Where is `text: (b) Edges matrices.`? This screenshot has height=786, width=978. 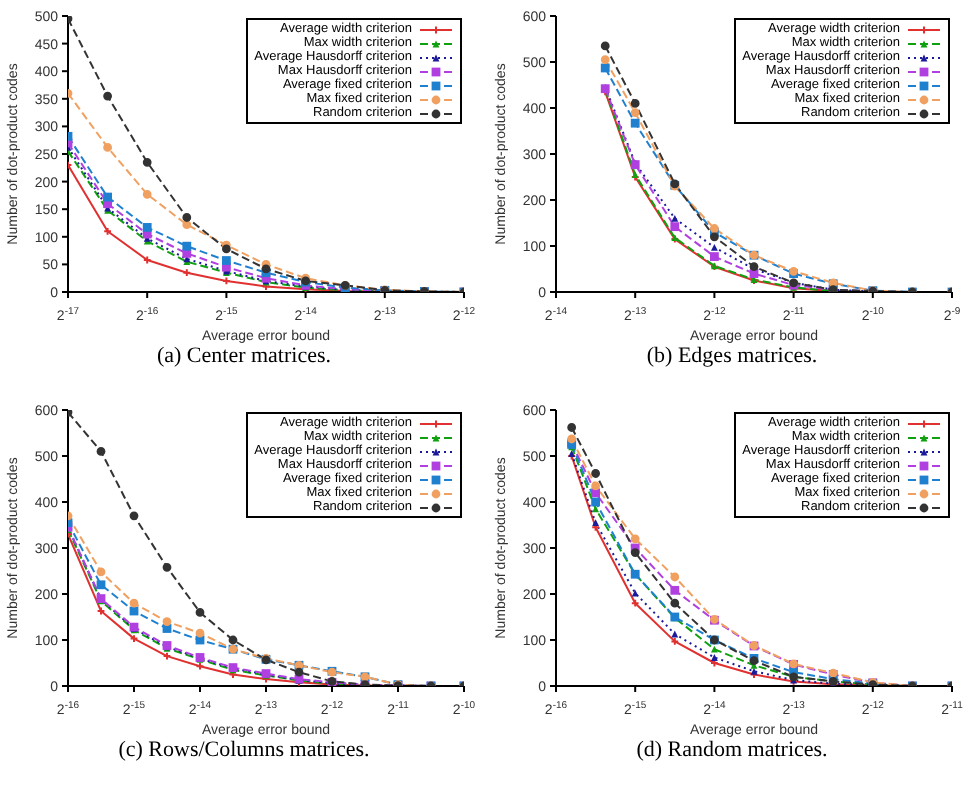
text: (b) Edges matrices. is located at coordinates (732, 356).